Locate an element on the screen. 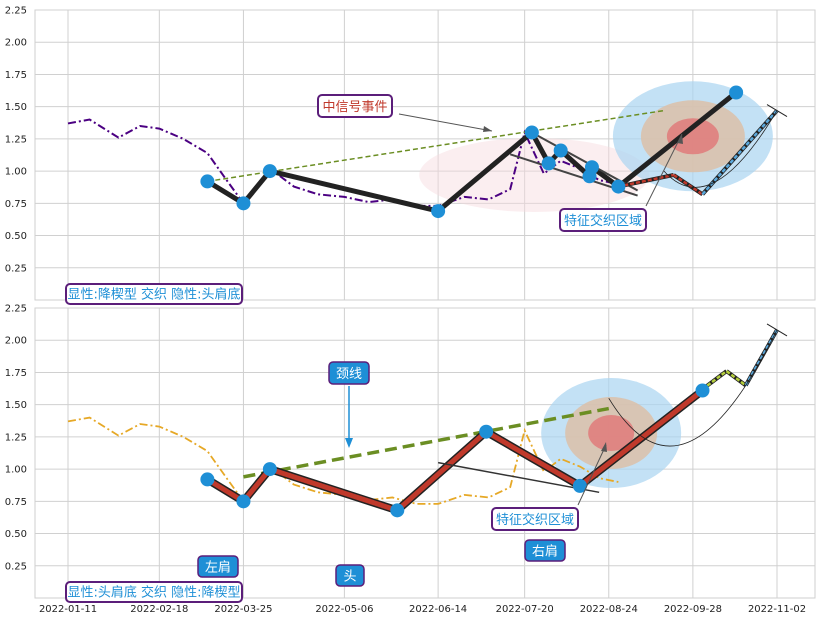  x-tick-label: 2022-11-02 is located at coordinates (777, 609).